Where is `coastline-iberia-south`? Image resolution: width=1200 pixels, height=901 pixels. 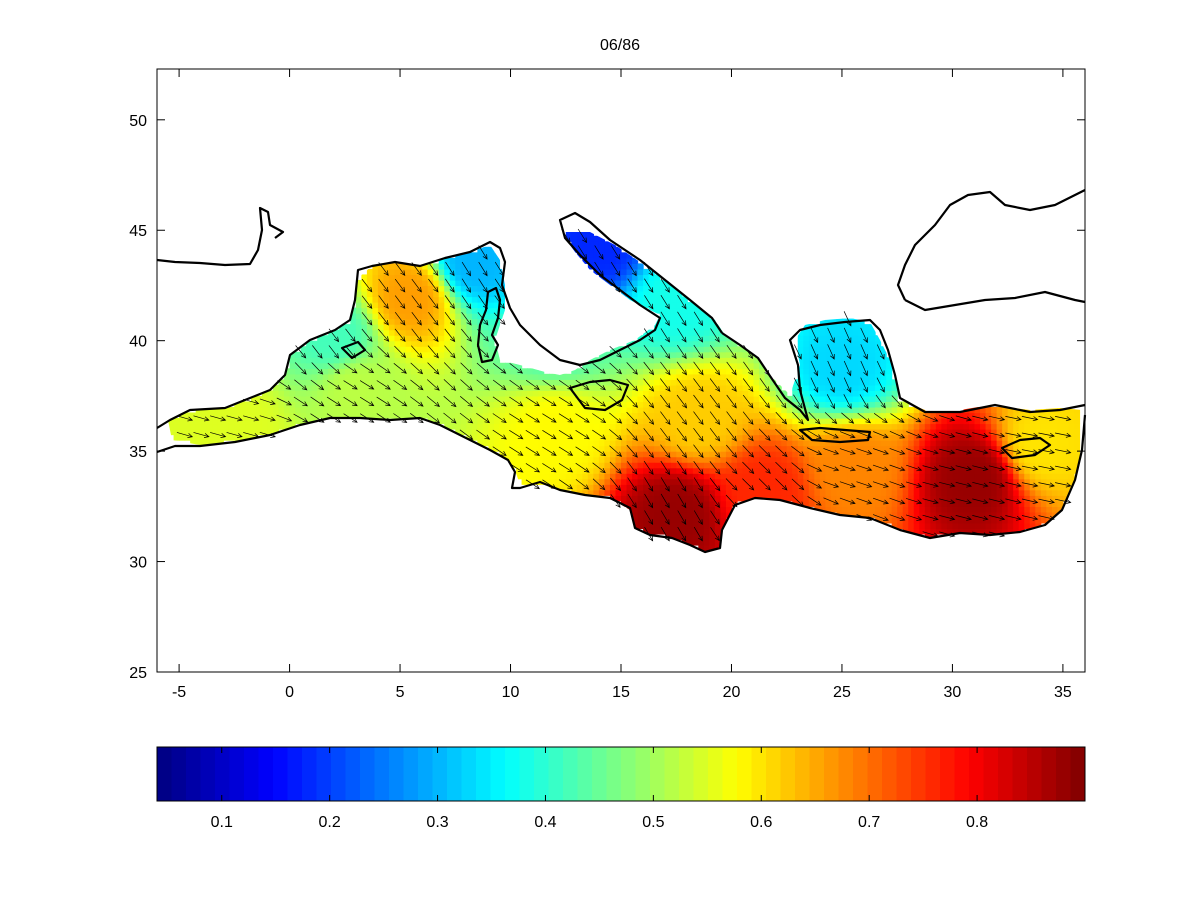 coastline-iberia-south is located at coordinates (439, 320).